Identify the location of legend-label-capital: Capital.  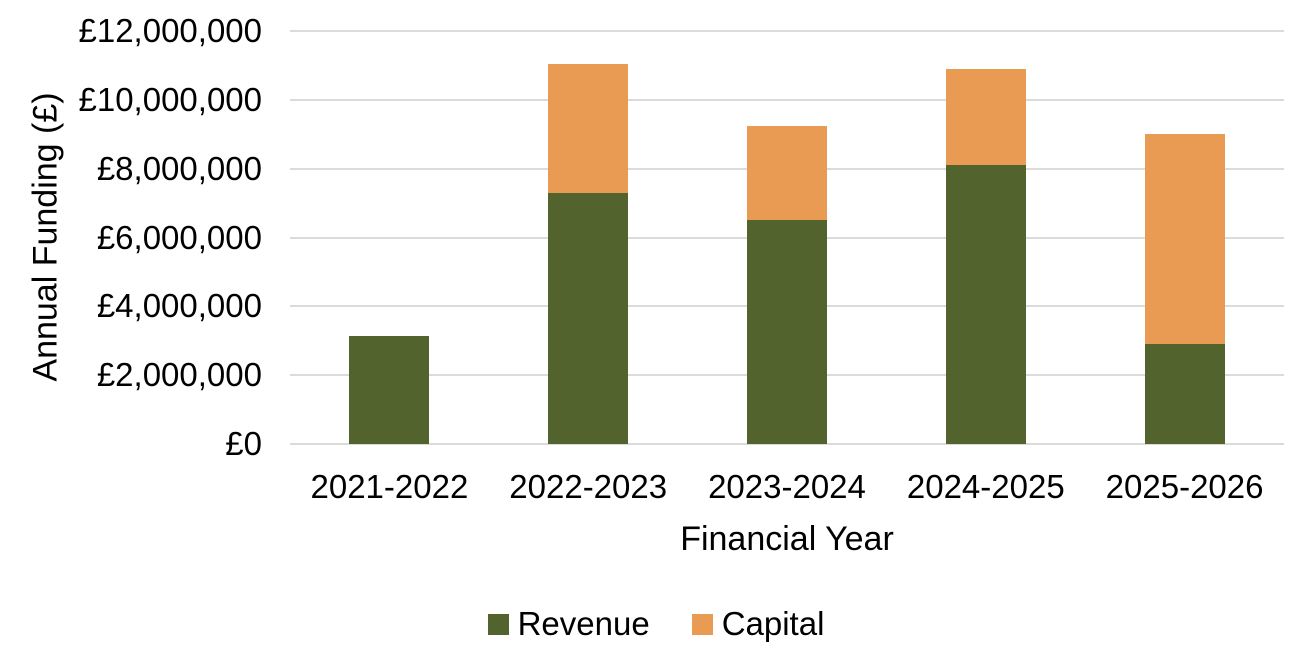
(773, 623).